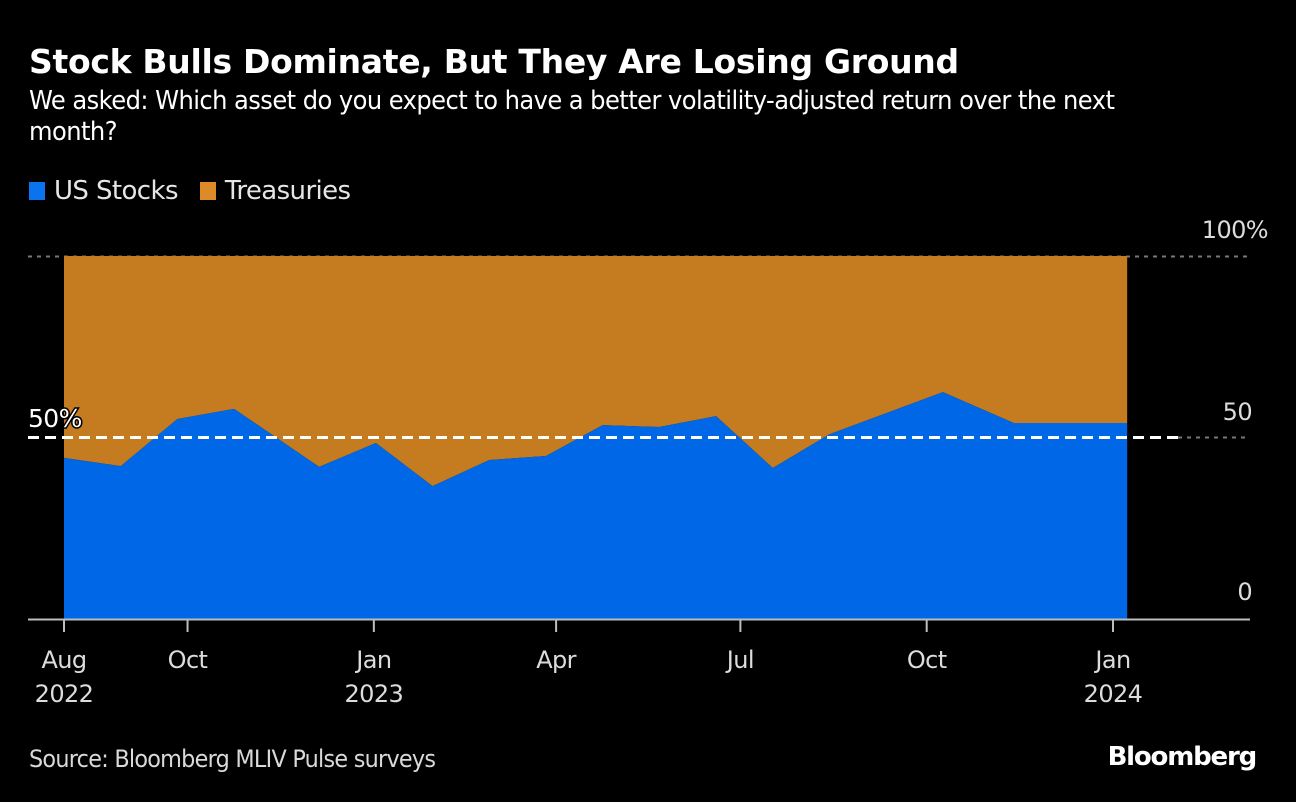 The width and height of the screenshot is (1296, 802). What do you see at coordinates (589, 664) in the screenshot?
I see `x-ticks-group: Aug 2022 Oct Jan 2023 Apr Jul Oct Jan 2024` at bounding box center [589, 664].